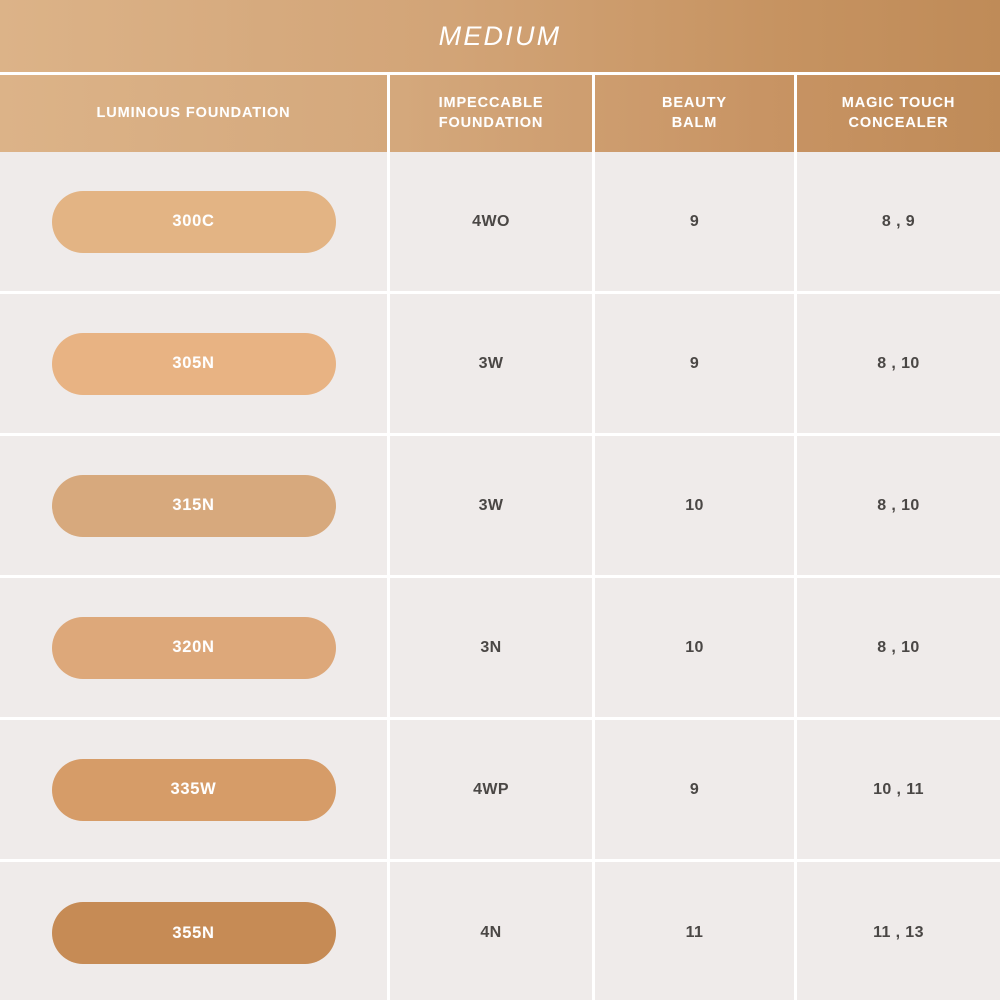 The image size is (1000, 1000). I want to click on column-header-luminous-foundation: LUMINOUS FOUNDATION, so click(195, 113).